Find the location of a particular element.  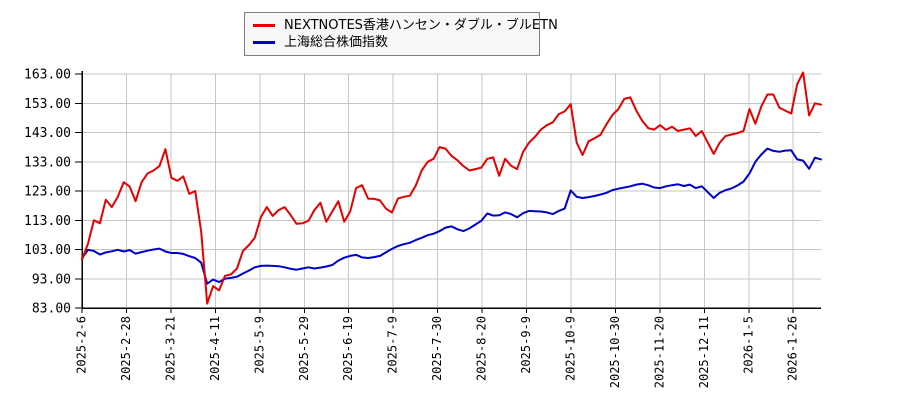

y-tick-label: 123.00 is located at coordinates (47, 192).